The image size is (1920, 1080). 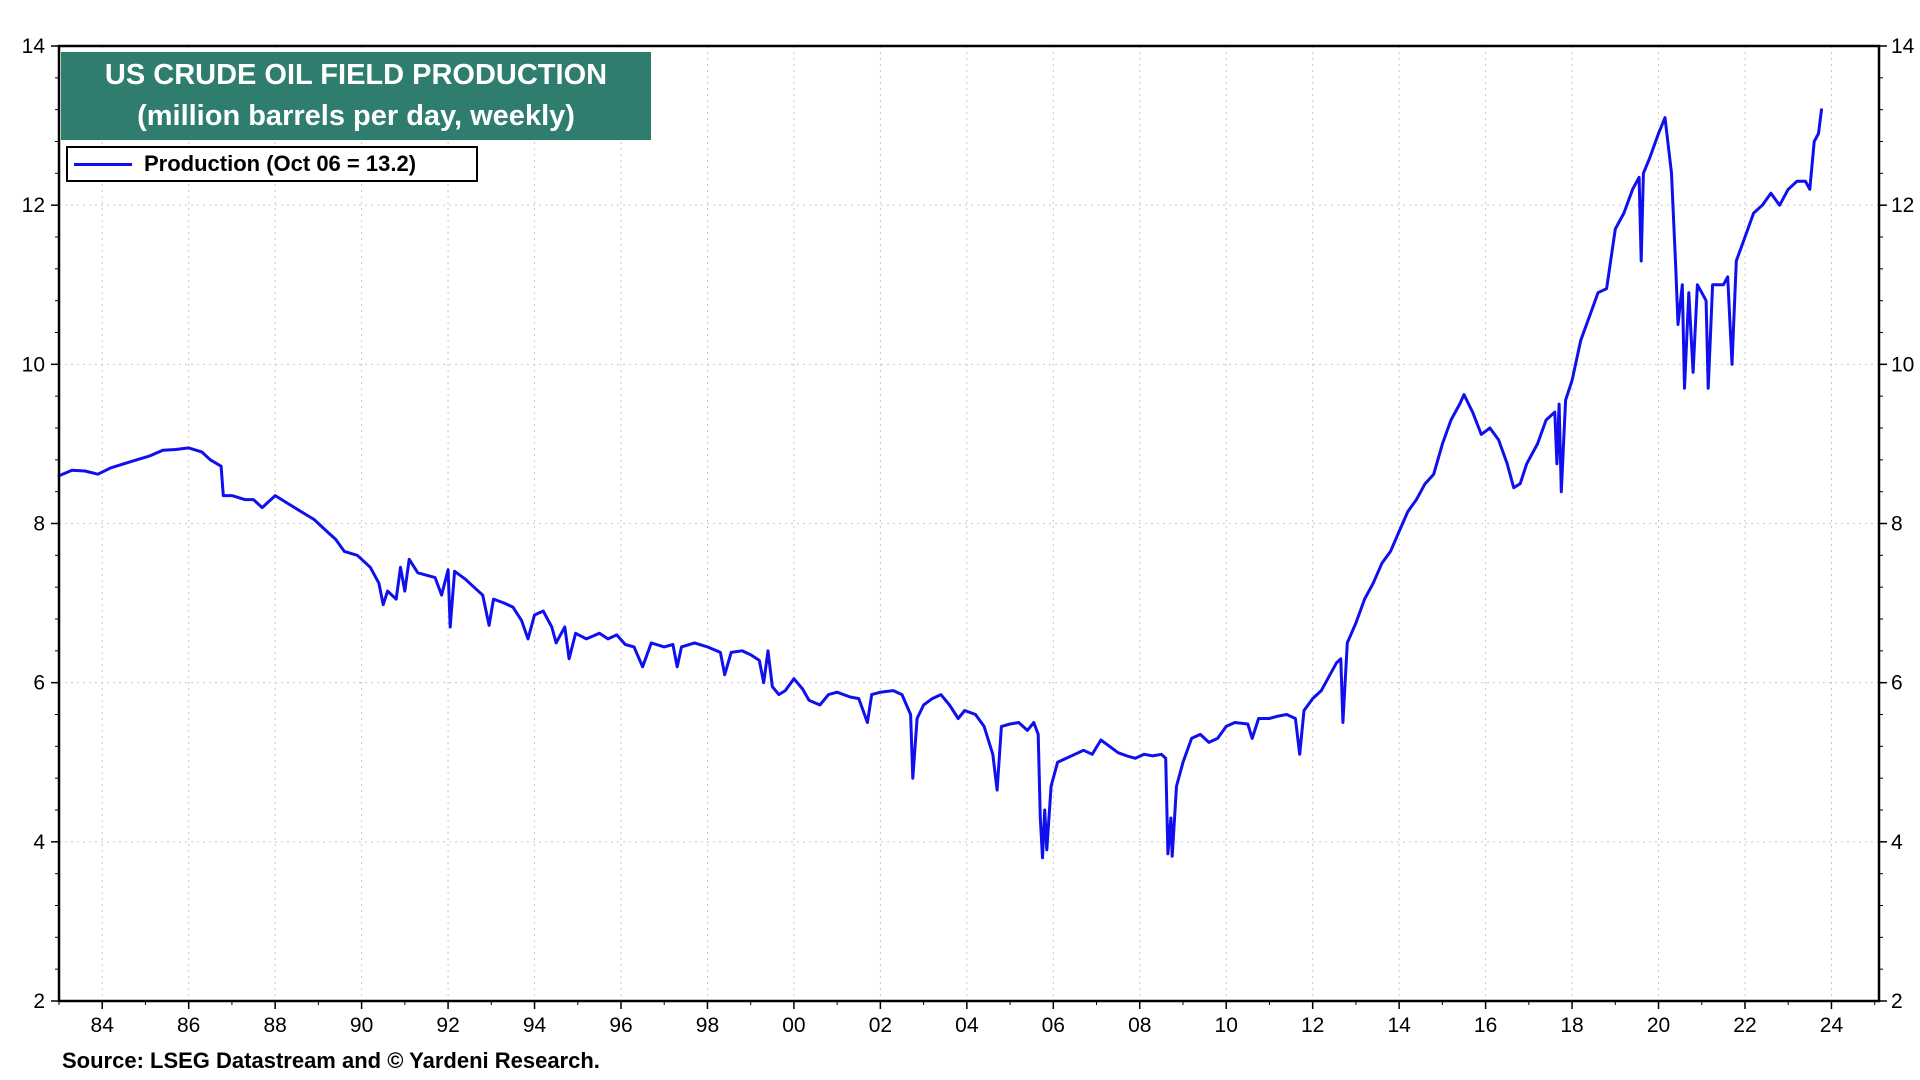 I want to click on x-tick-label: 00, so click(x=793, y=1025).